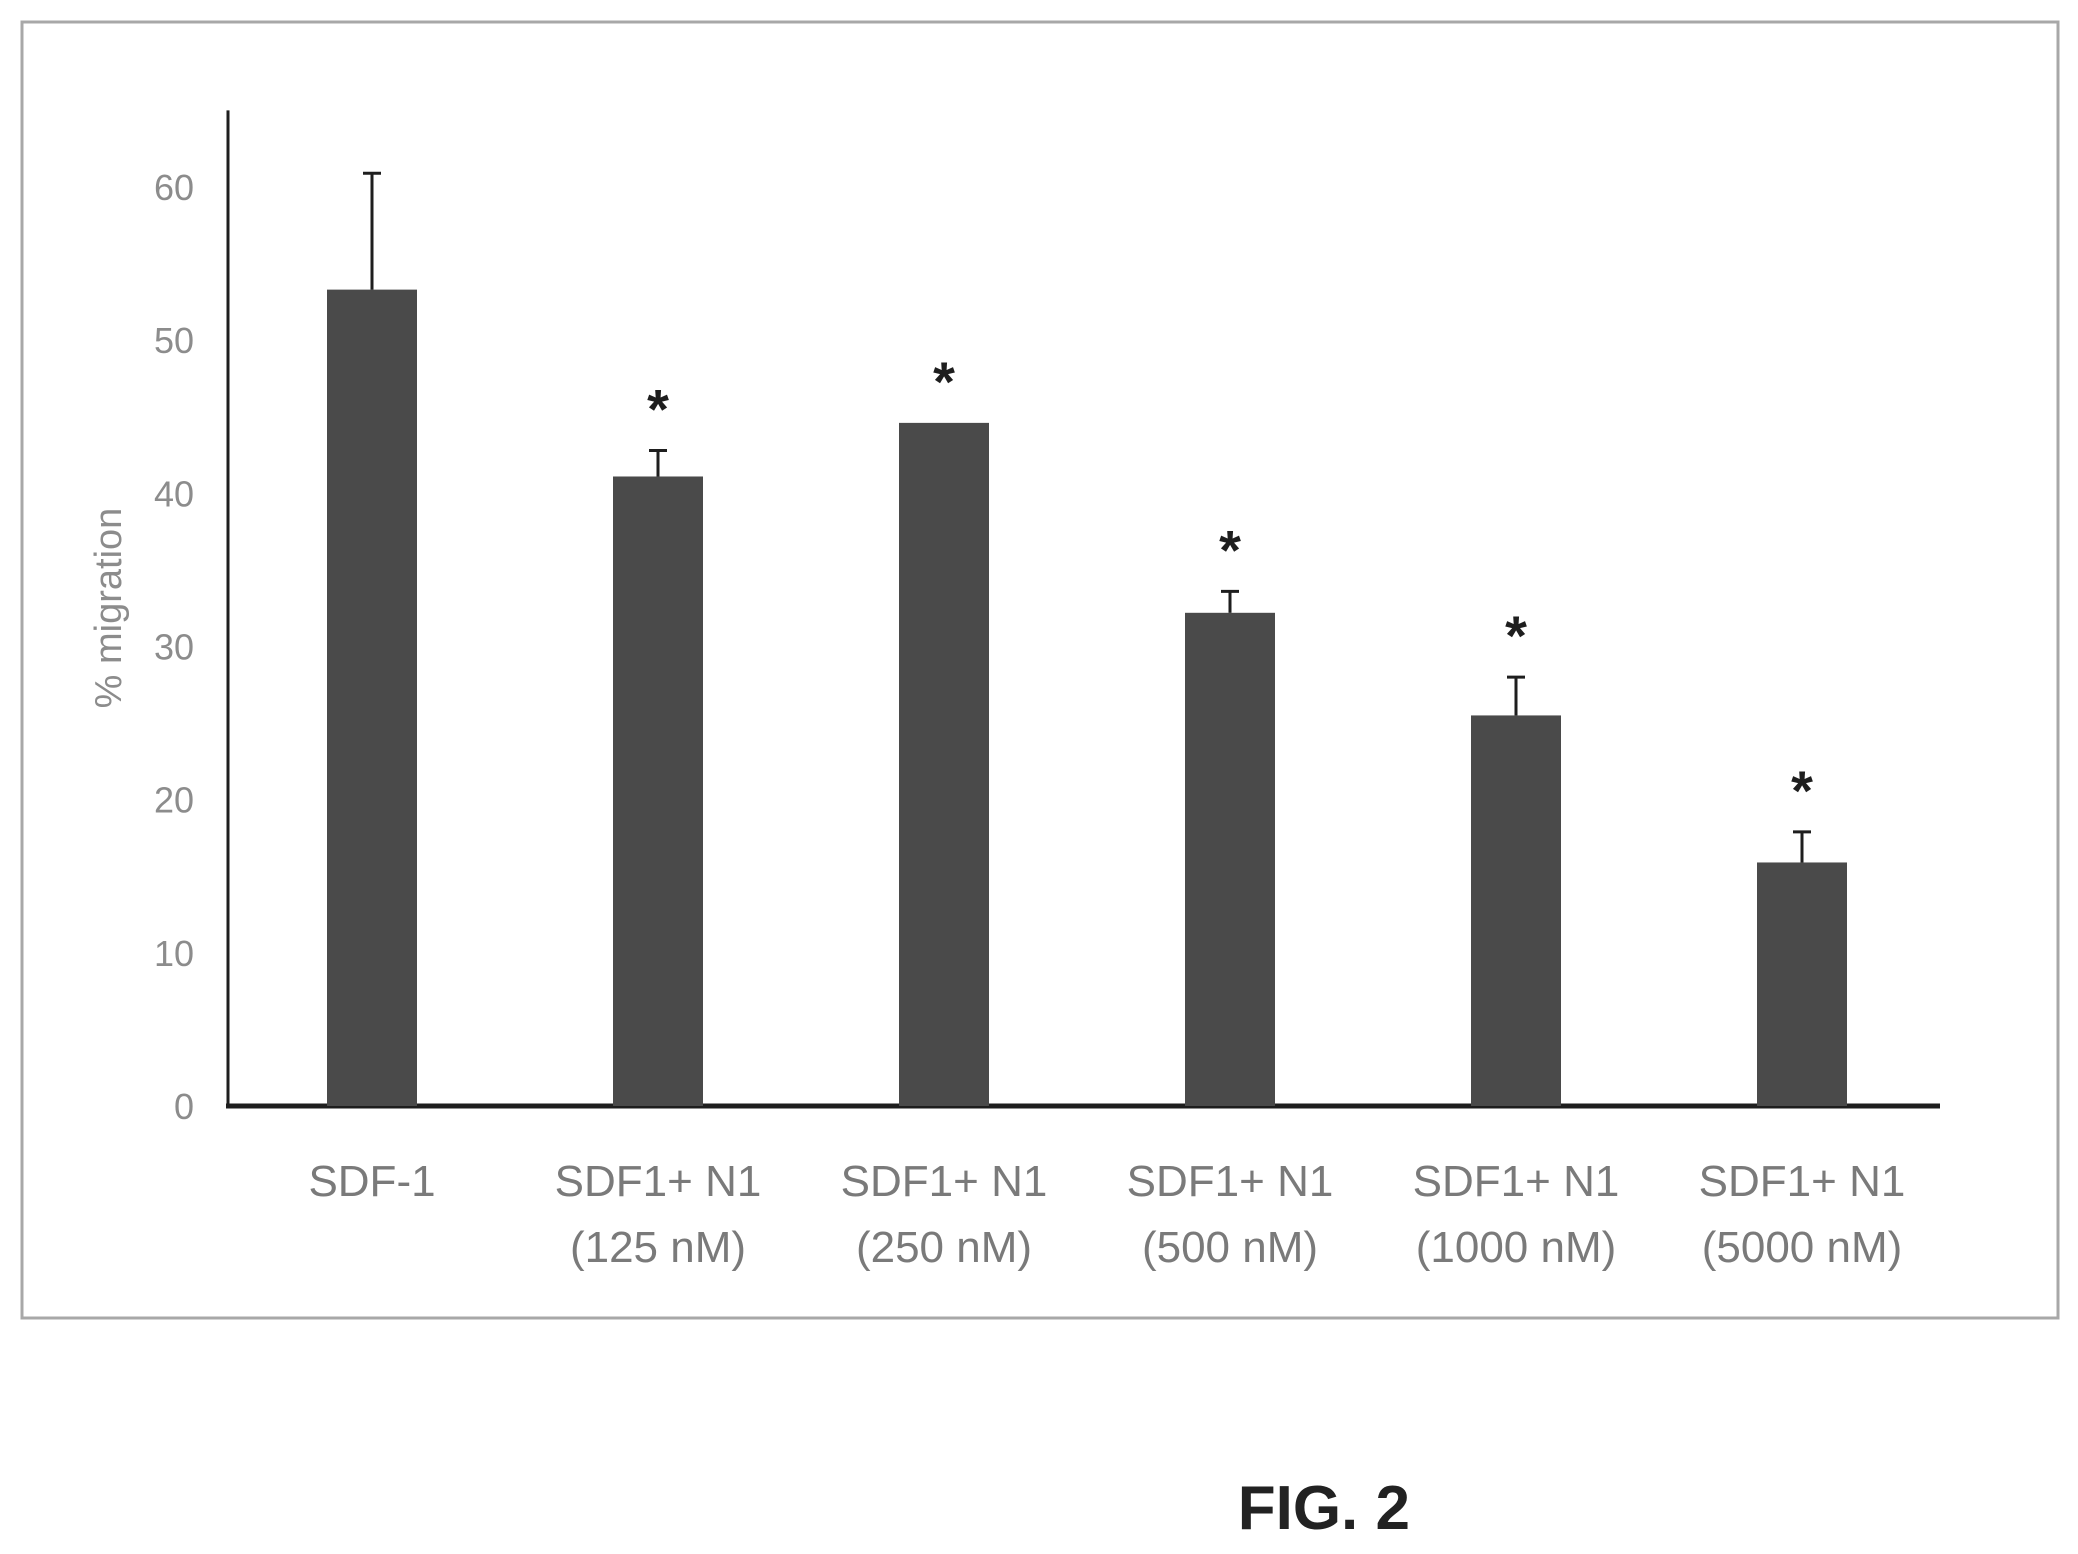  Describe the element at coordinates (174, 953) in the screenshot. I see `y-tick-label: 10` at that location.